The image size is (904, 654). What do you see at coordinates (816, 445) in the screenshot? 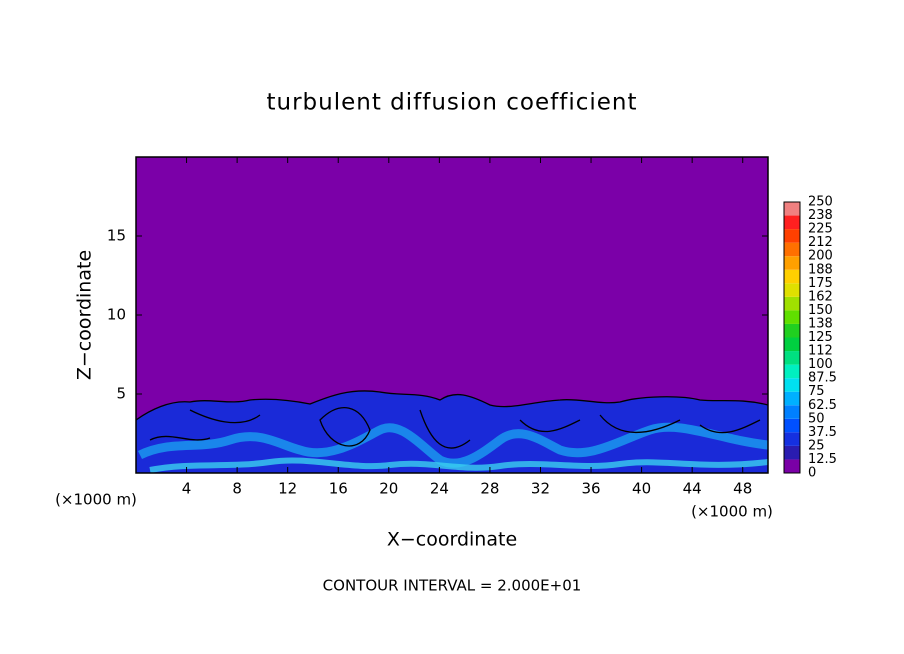
I see `colorbar-label: 25` at bounding box center [816, 445].